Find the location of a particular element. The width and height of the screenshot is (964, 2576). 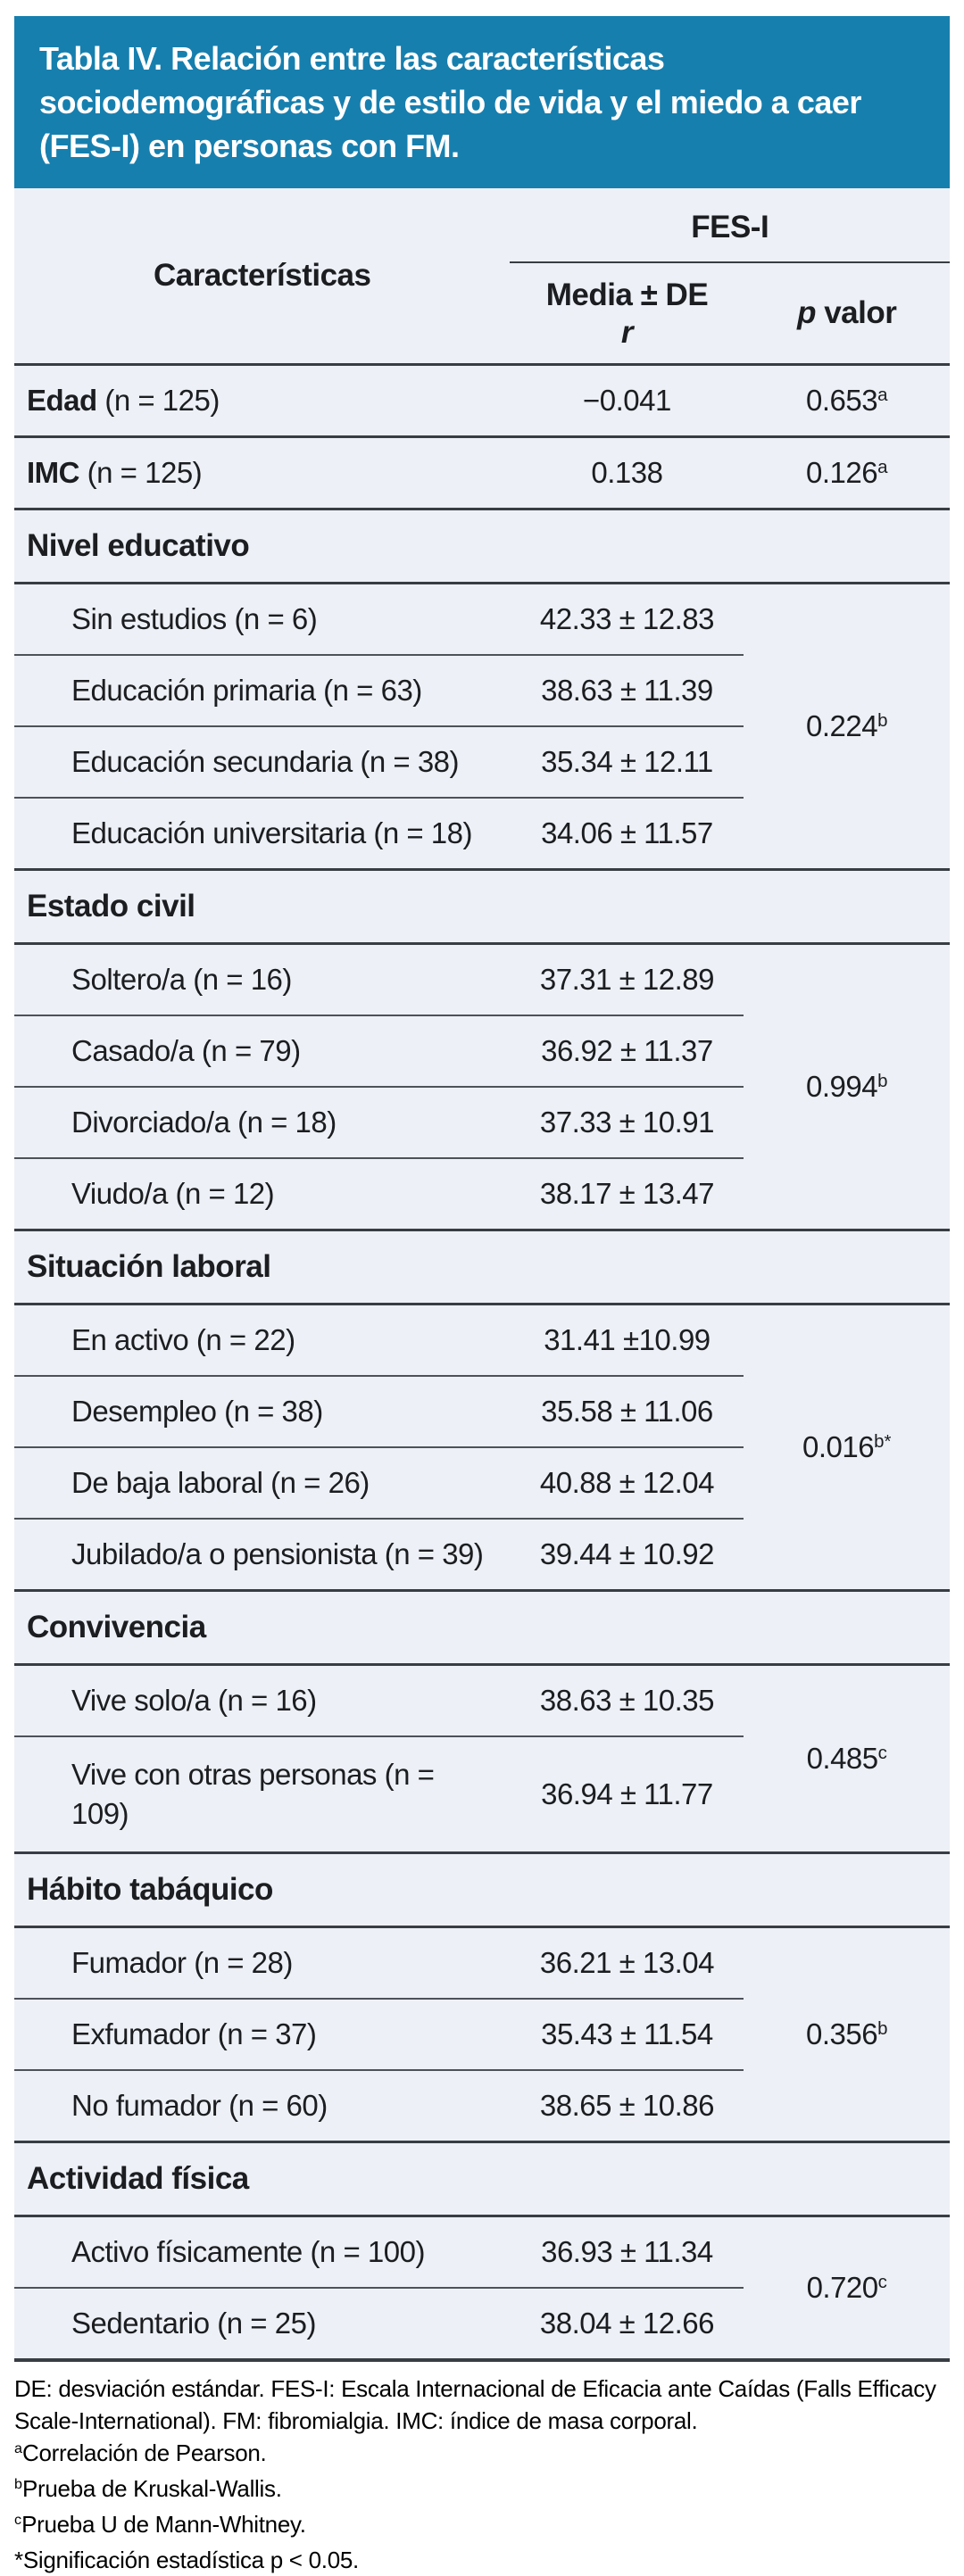

row-en-activo-label: En activo (n = 22) is located at coordinates (262, 1339).